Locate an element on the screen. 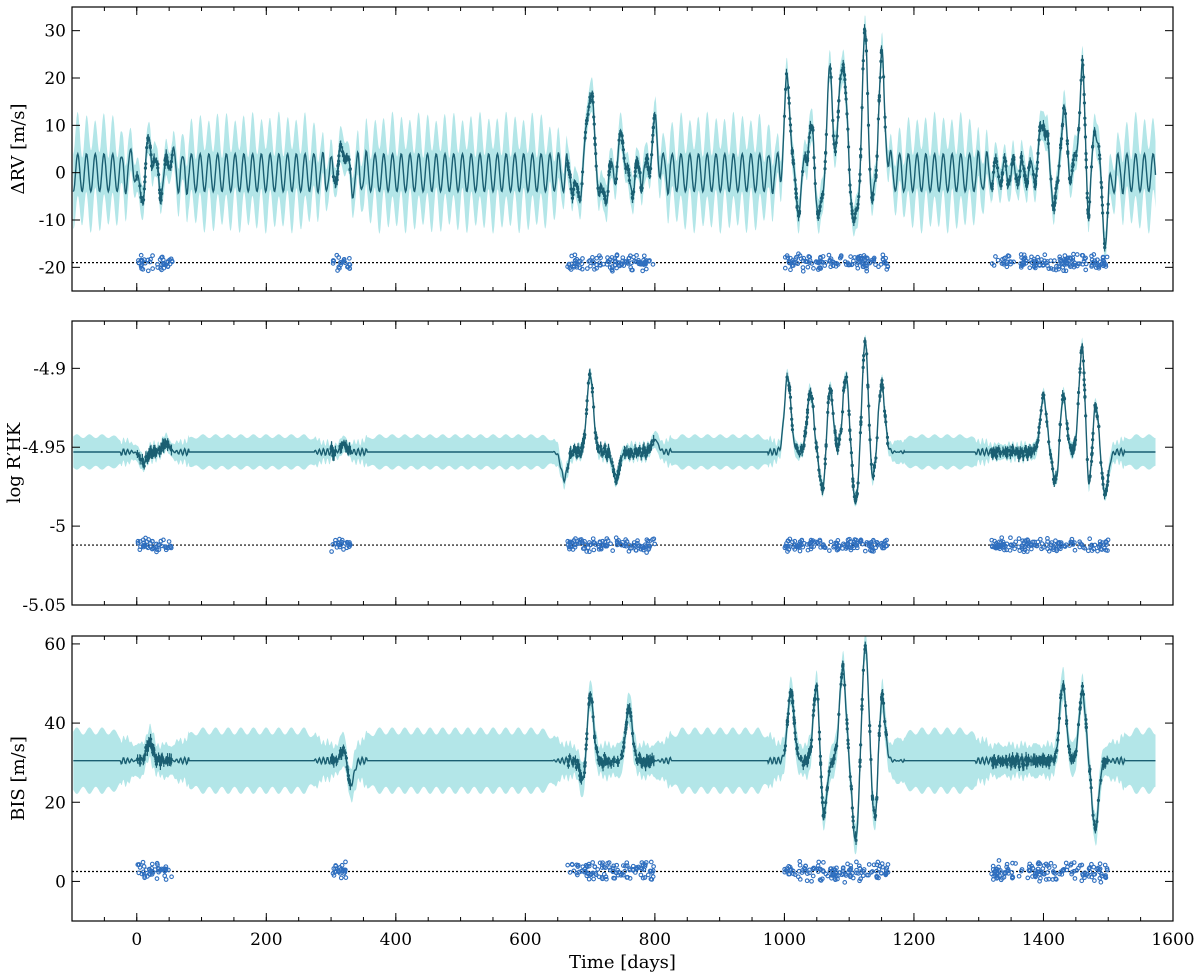  y-tick-label: 10 is located at coordinates (55, 126).